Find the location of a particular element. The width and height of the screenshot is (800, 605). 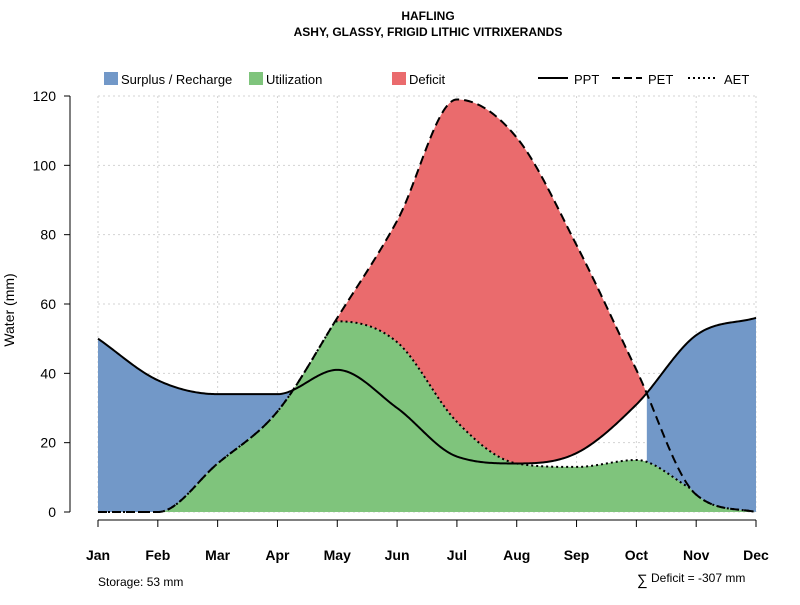

deficit-note: Deficit = -307 mm is located at coordinates (698, 578).